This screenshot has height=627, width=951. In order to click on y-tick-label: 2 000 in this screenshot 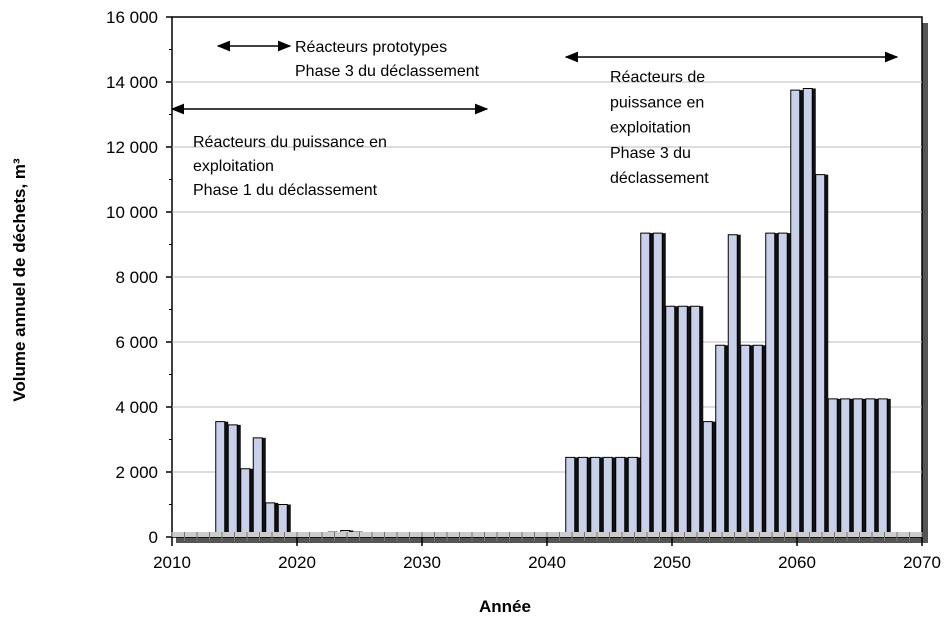, I will do `click(136, 472)`.